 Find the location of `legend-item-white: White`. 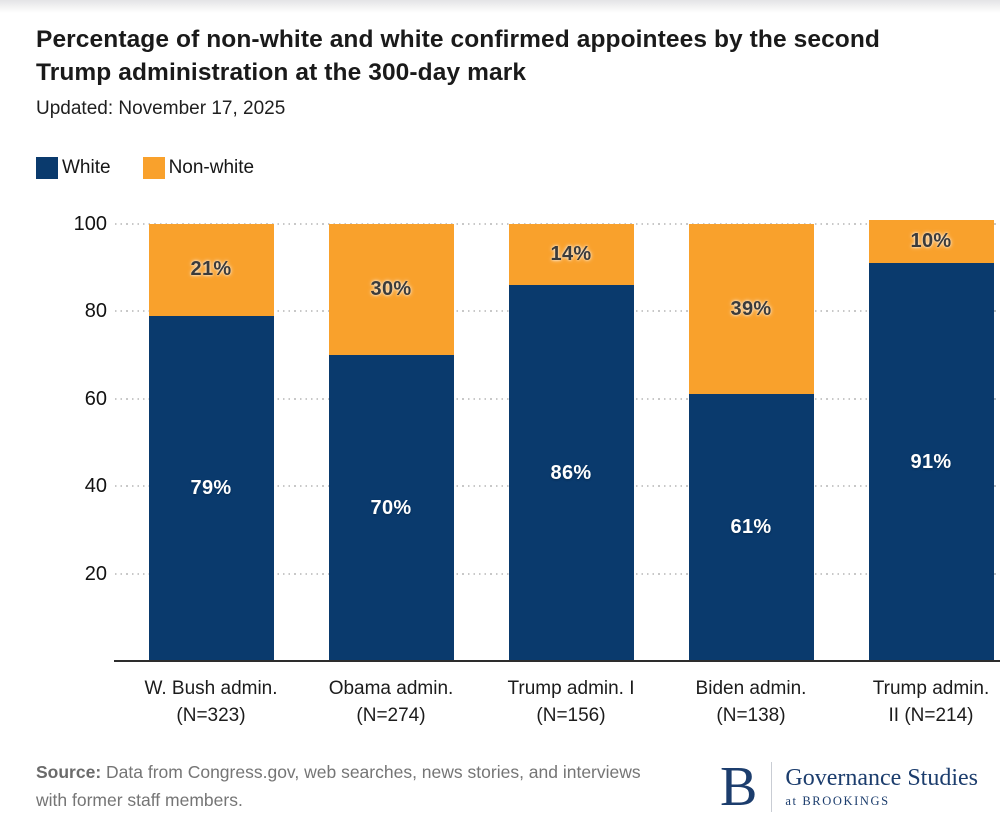

legend-item-white: White is located at coordinates (73, 168).